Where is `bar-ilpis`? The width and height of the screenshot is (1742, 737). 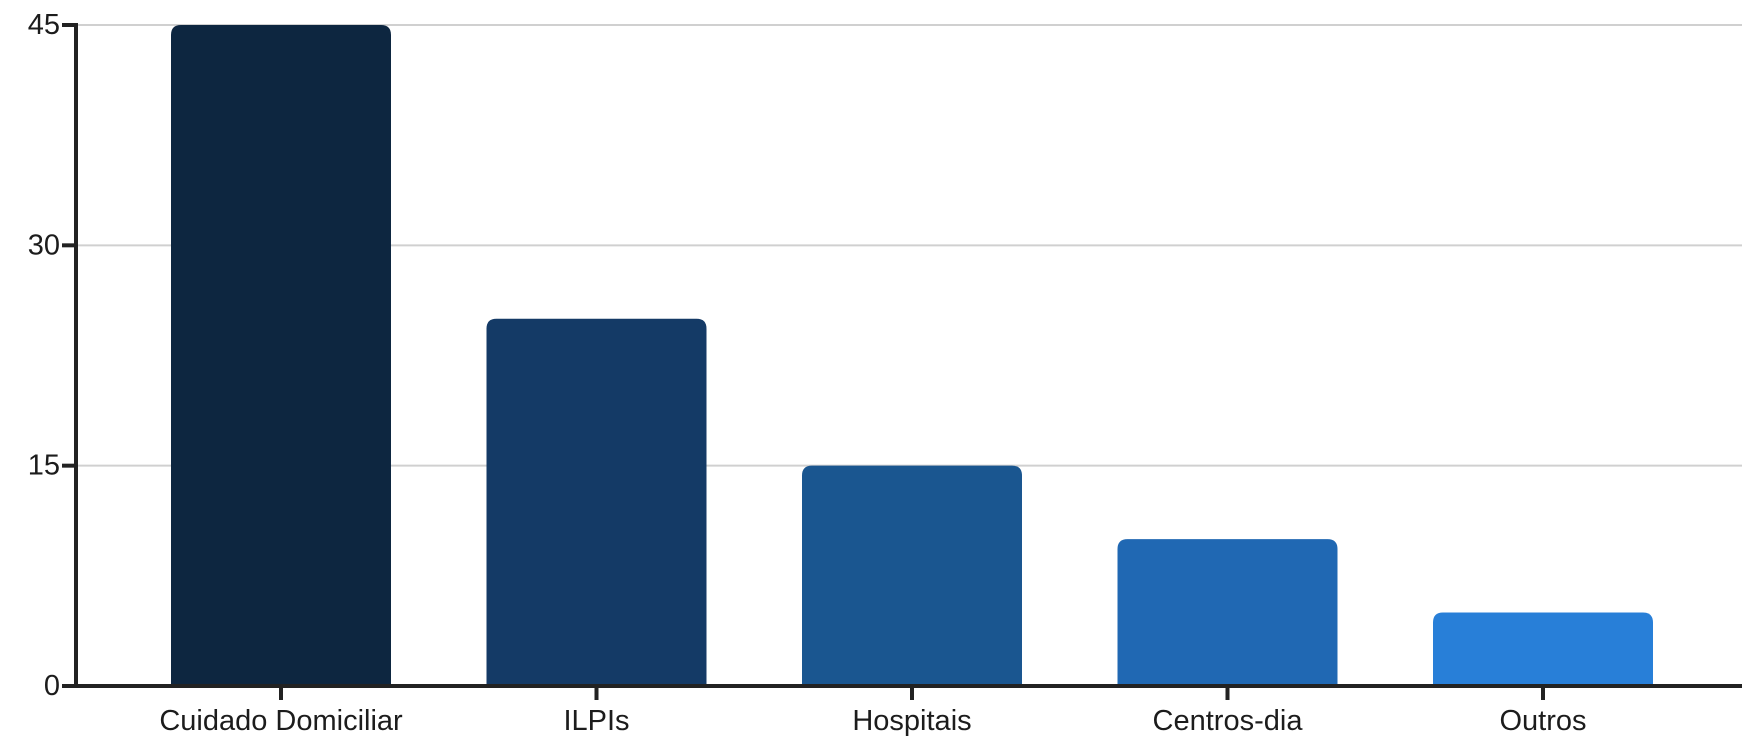
bar-ilpis is located at coordinates (596, 502).